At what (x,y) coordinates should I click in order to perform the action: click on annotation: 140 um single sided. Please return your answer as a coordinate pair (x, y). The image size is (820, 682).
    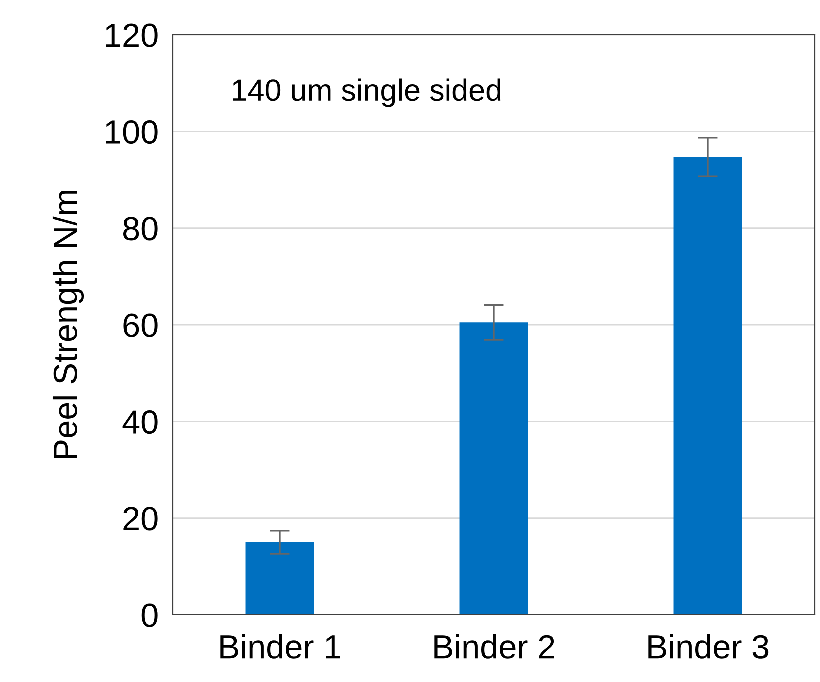
    Looking at the image, I should click on (367, 93).